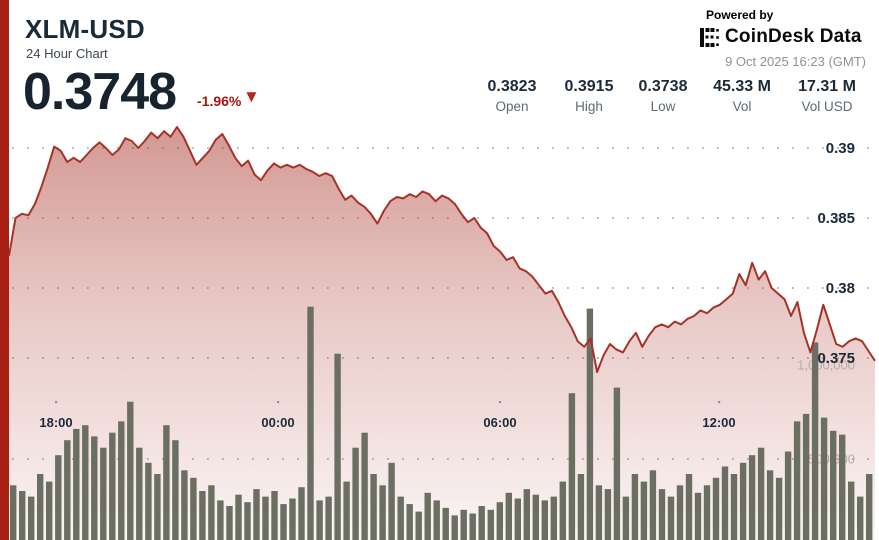 This screenshot has width=879, height=540. I want to click on low-value: 0.3738, so click(663, 86).